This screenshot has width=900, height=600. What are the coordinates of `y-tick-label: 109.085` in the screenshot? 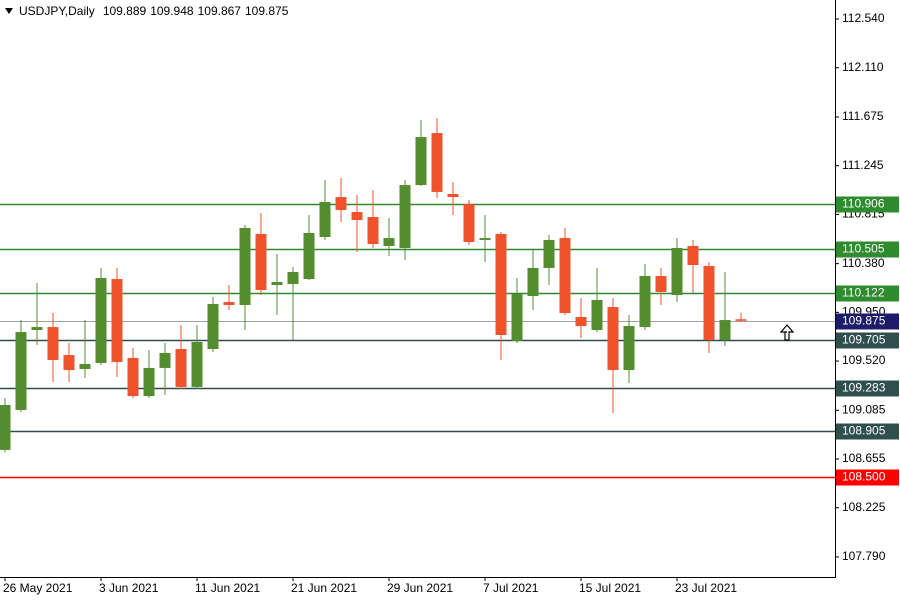 It's located at (864, 409).